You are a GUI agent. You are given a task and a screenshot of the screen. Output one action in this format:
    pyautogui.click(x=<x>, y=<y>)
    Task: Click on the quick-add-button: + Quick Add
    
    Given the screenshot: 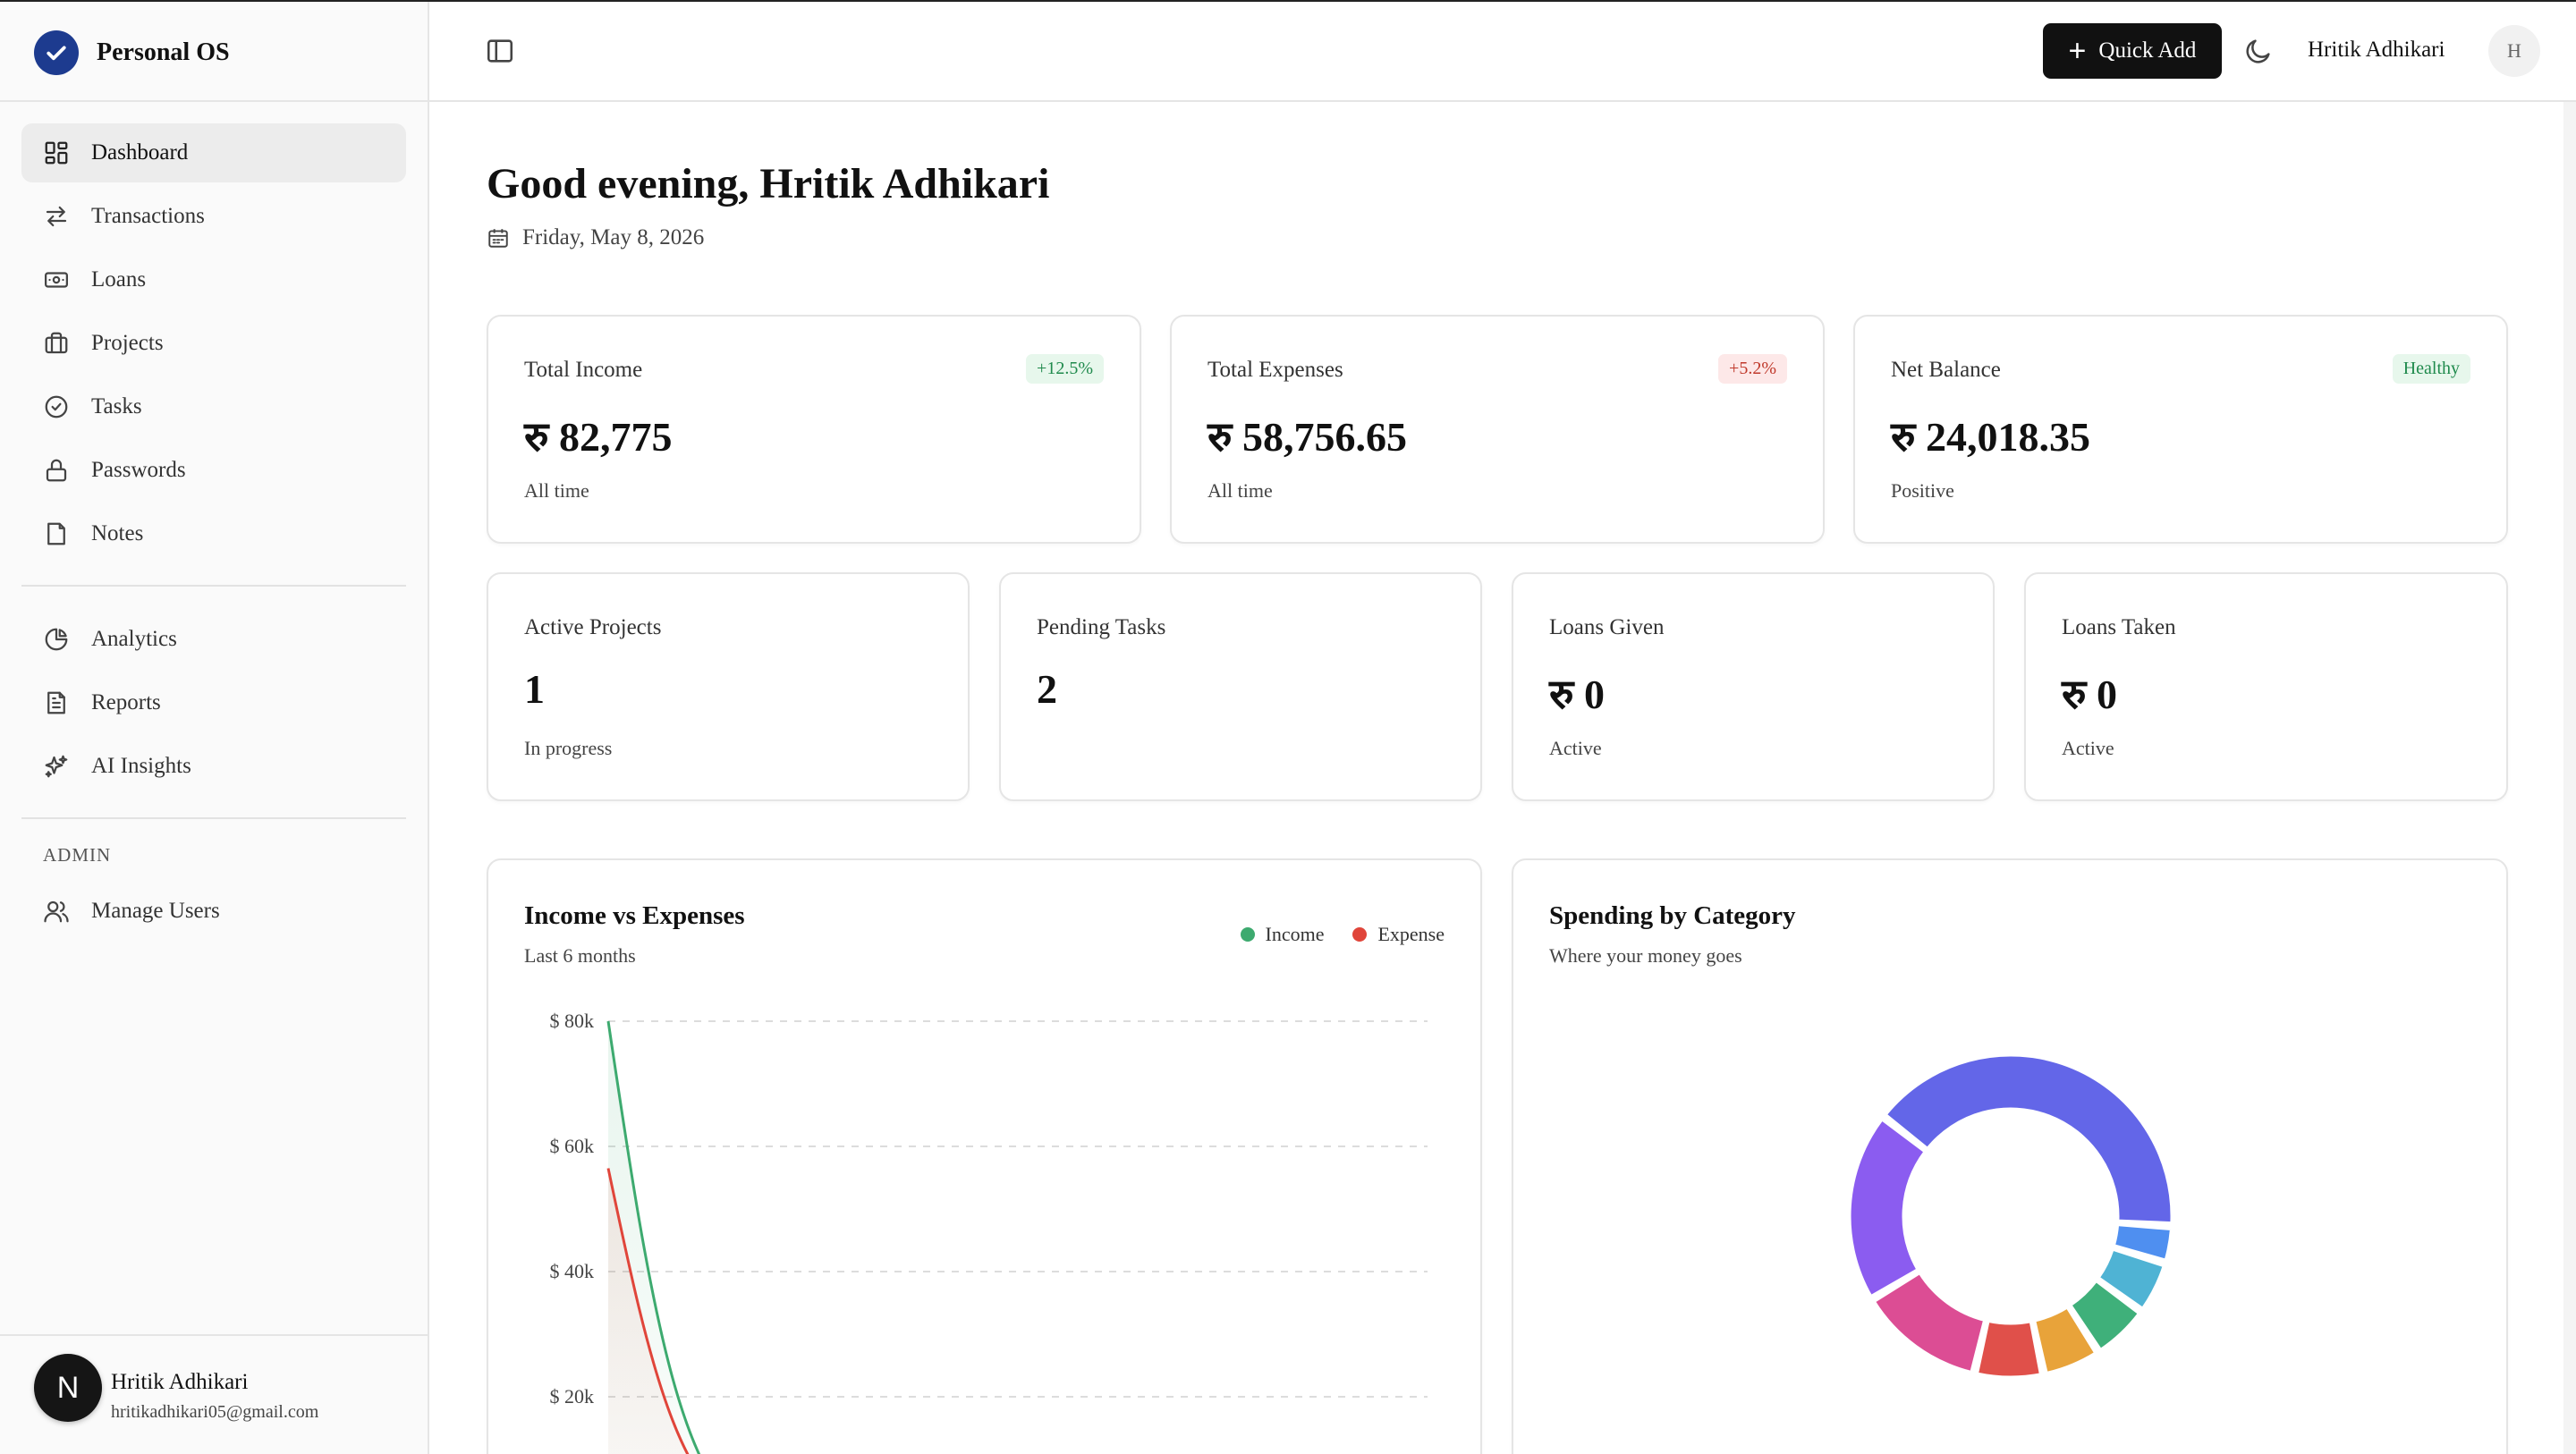 What is the action you would take?
    pyautogui.click(x=2132, y=51)
    